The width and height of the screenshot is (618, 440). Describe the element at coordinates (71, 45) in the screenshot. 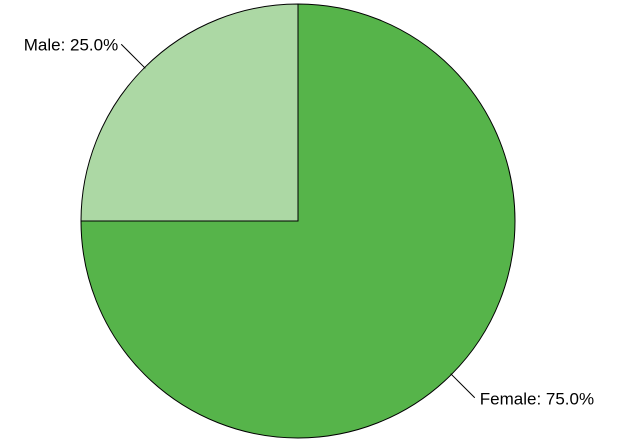

I see `data-label: Male: 25.0%` at that location.